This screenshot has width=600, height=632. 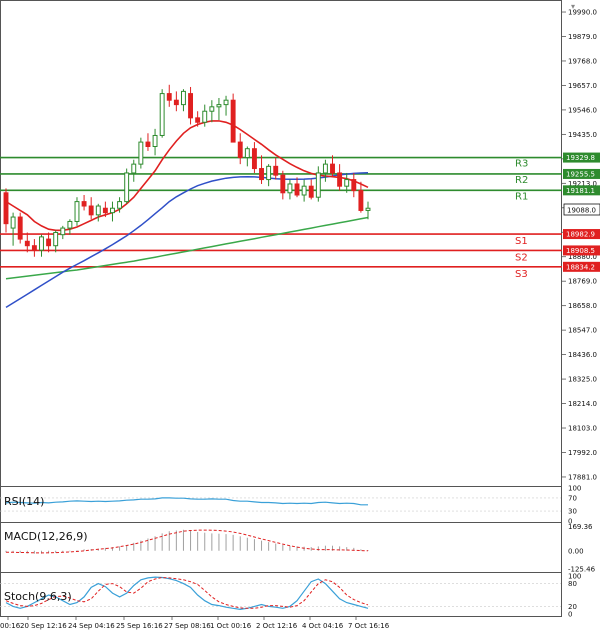 What do you see at coordinates (582, 355) in the screenshot?
I see `price-tick-label: 18436.0` at bounding box center [582, 355].